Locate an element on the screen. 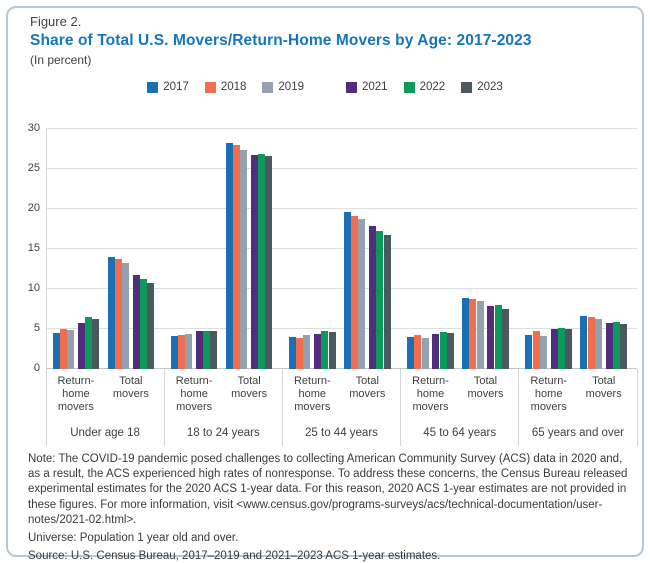 This screenshot has height=563, width=650. legend-swatch-2021 is located at coordinates (351, 87).